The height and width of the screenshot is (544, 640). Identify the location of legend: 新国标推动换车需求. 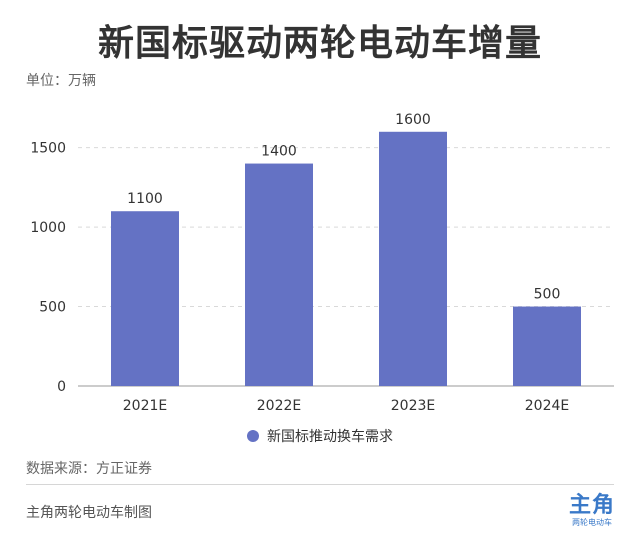
(320, 436).